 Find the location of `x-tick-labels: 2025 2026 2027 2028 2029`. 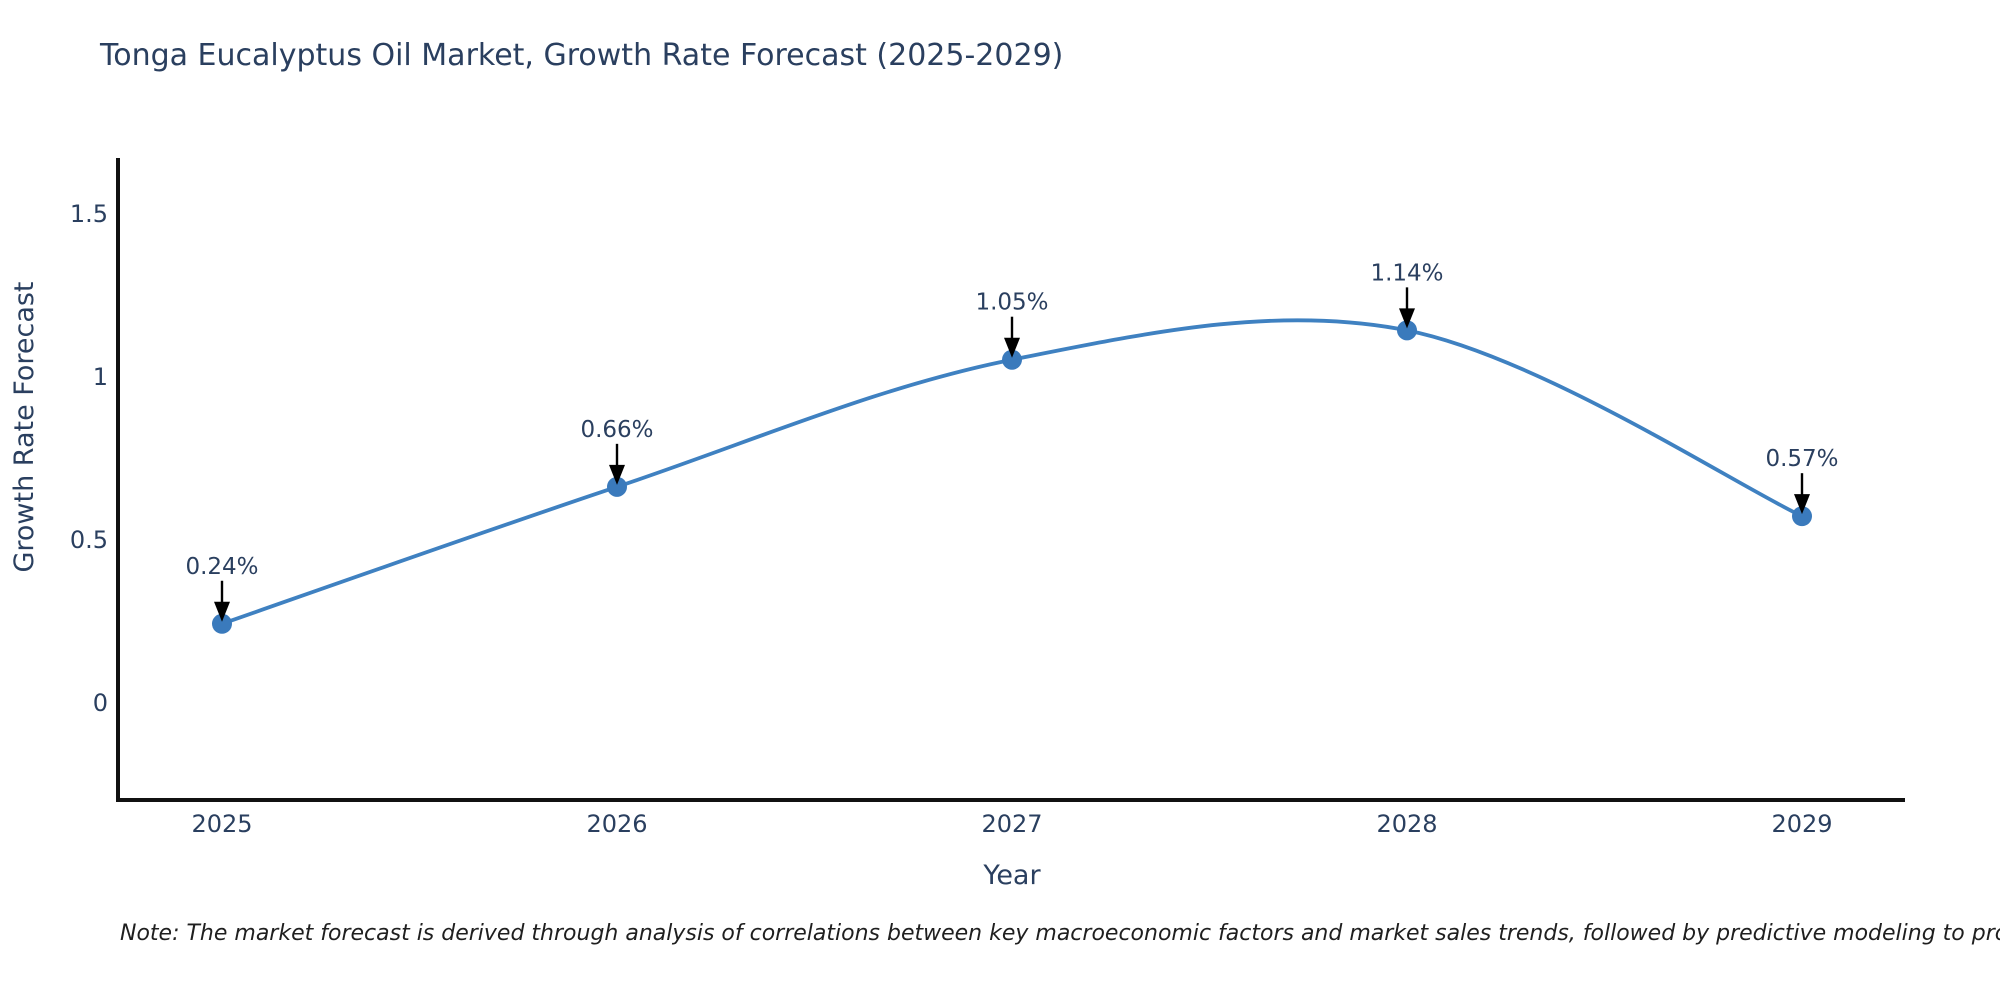

x-tick-labels: 2025 2026 2027 2028 2029 is located at coordinates (1011, 824).